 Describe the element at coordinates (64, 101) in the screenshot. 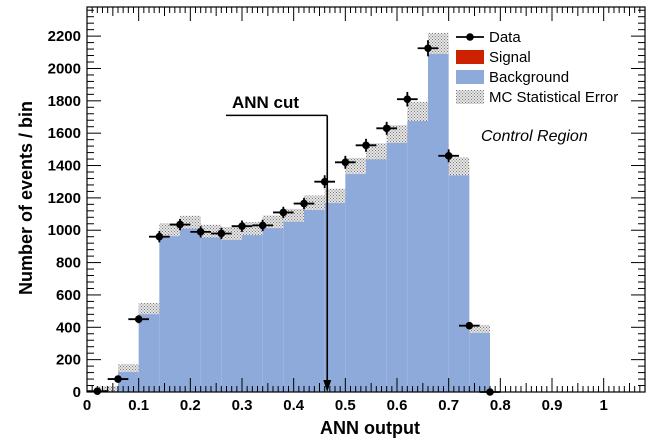

I see `y-tick-label: 1800` at that location.